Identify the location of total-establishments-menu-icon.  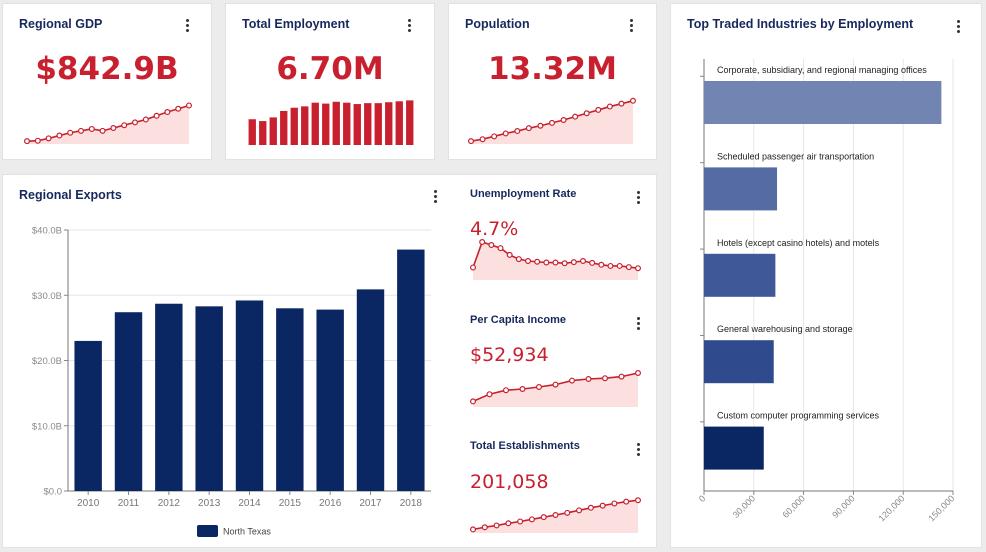
(639, 450).